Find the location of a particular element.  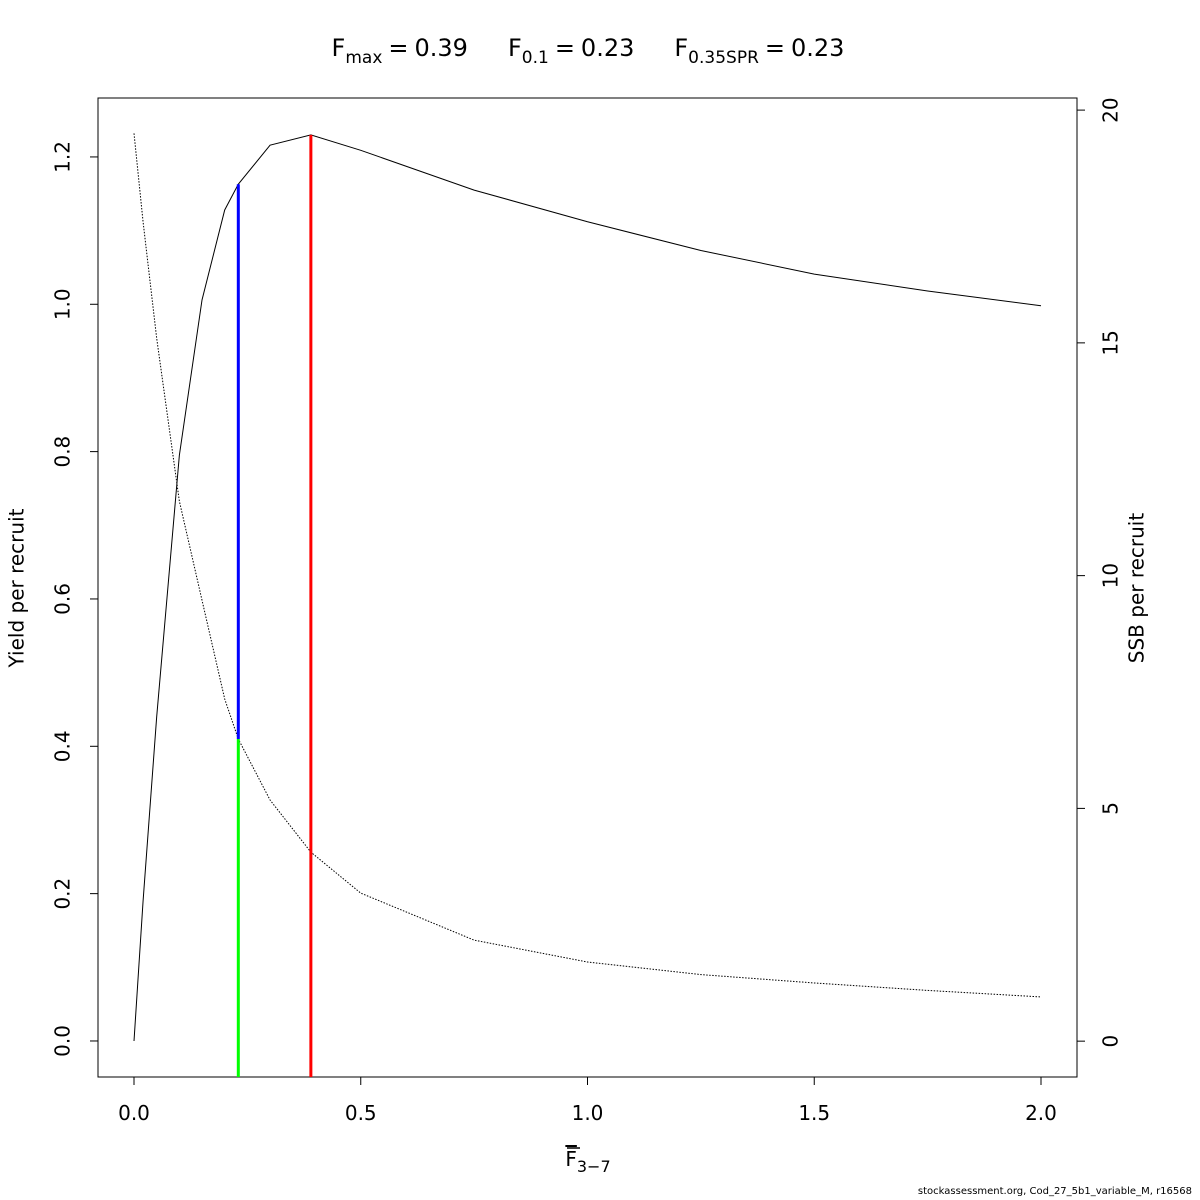

y2-tick-label: 0 is located at coordinates (1111, 1041).